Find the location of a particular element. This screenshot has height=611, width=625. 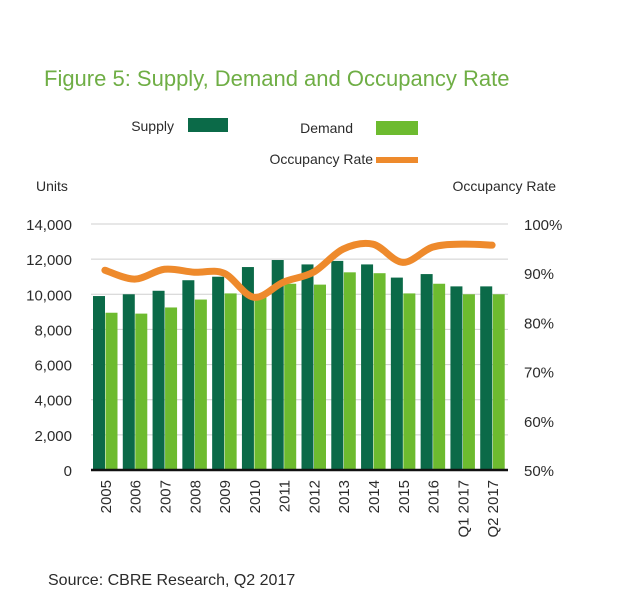

x-tick-label: 2014 is located at coordinates (374, 496).